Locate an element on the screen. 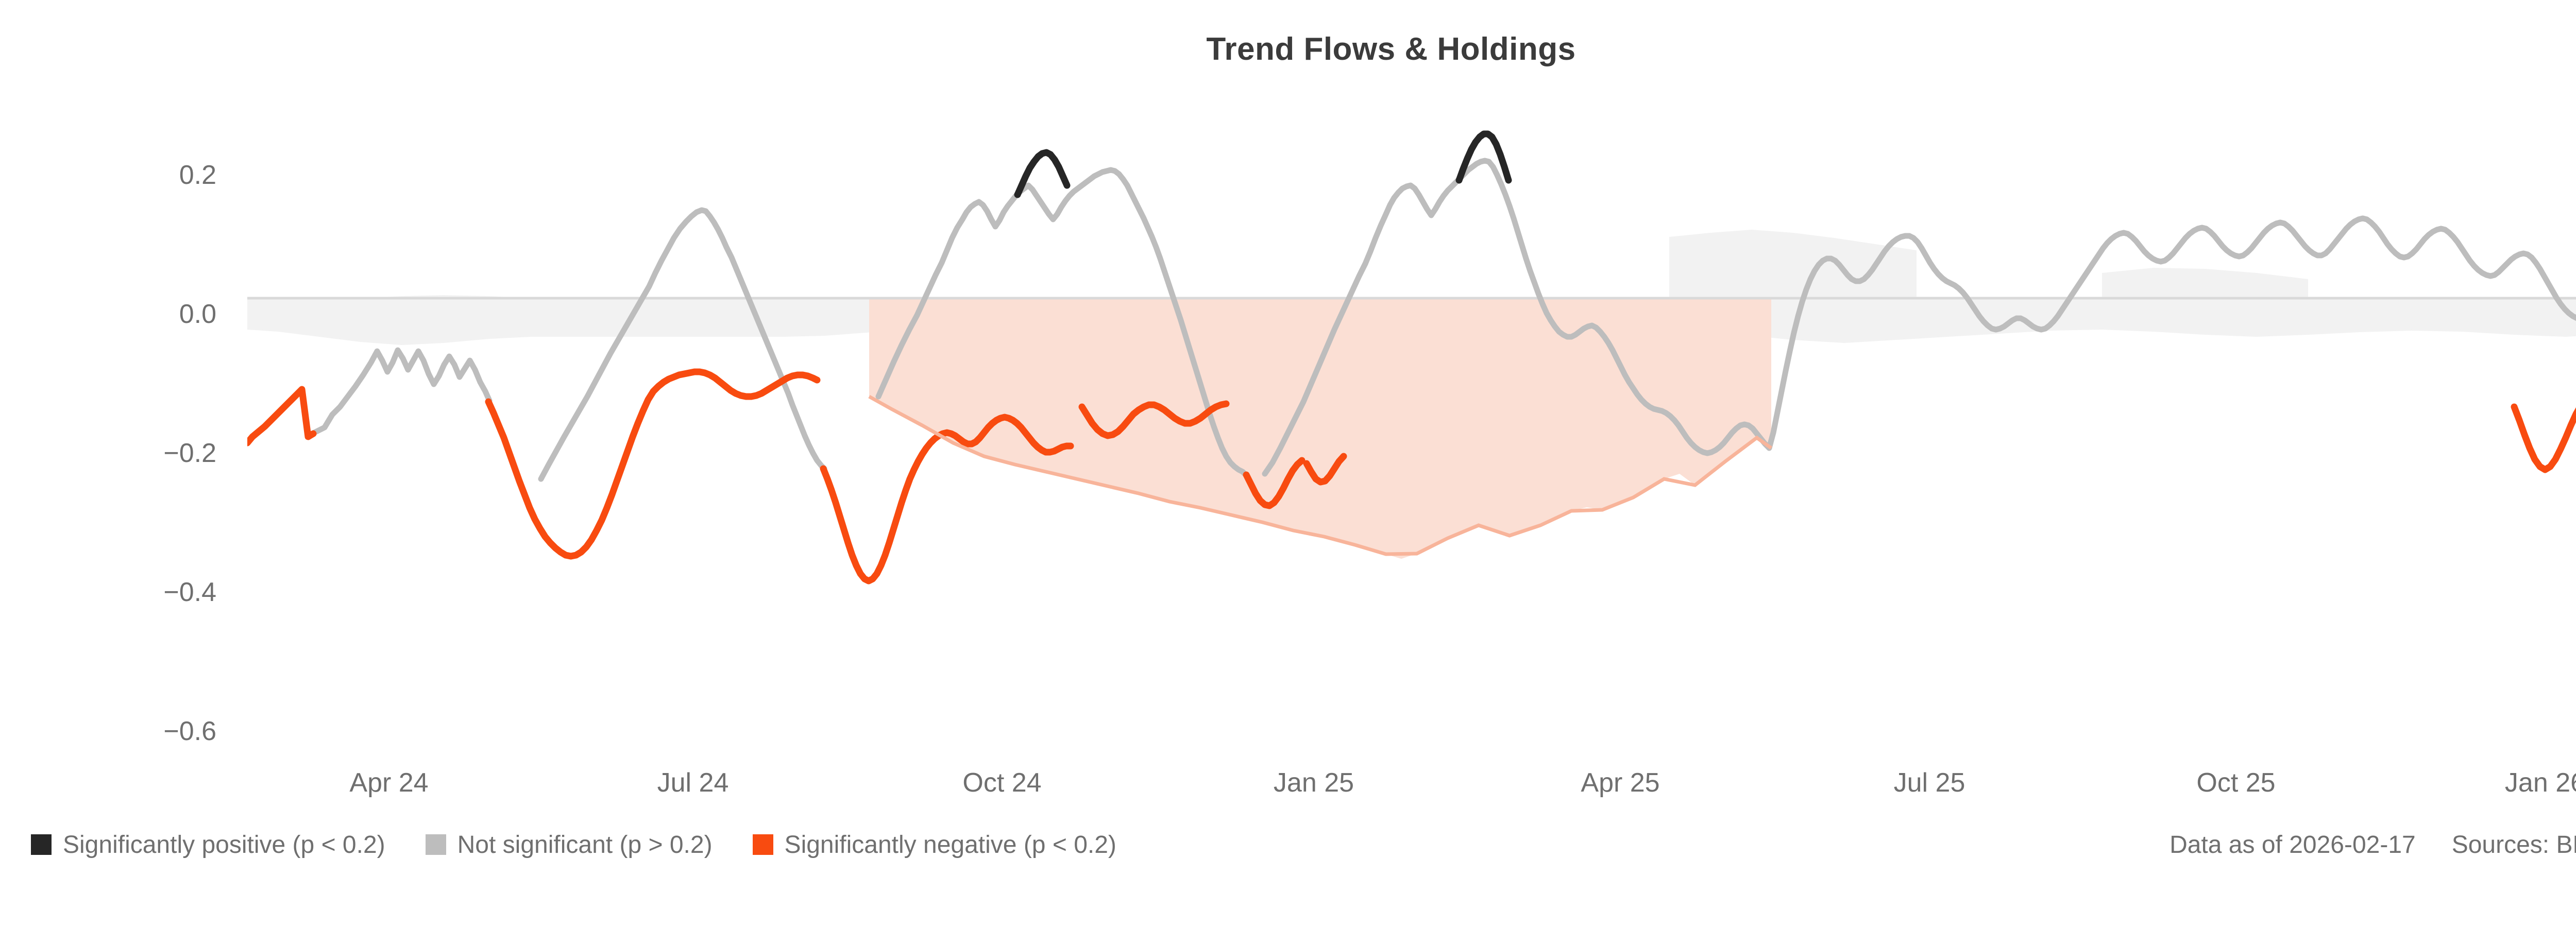 This screenshot has height=927, width=2576. legend-significantly-negative: Significantly negative (p < 0.2) is located at coordinates (934, 845).